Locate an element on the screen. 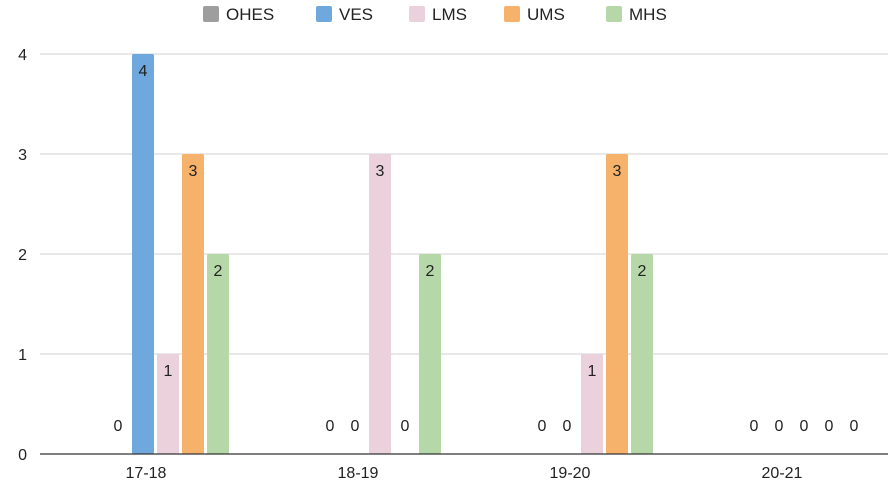 The width and height of the screenshot is (894, 485). data-label-ums-18-19: 0 is located at coordinates (405, 426).